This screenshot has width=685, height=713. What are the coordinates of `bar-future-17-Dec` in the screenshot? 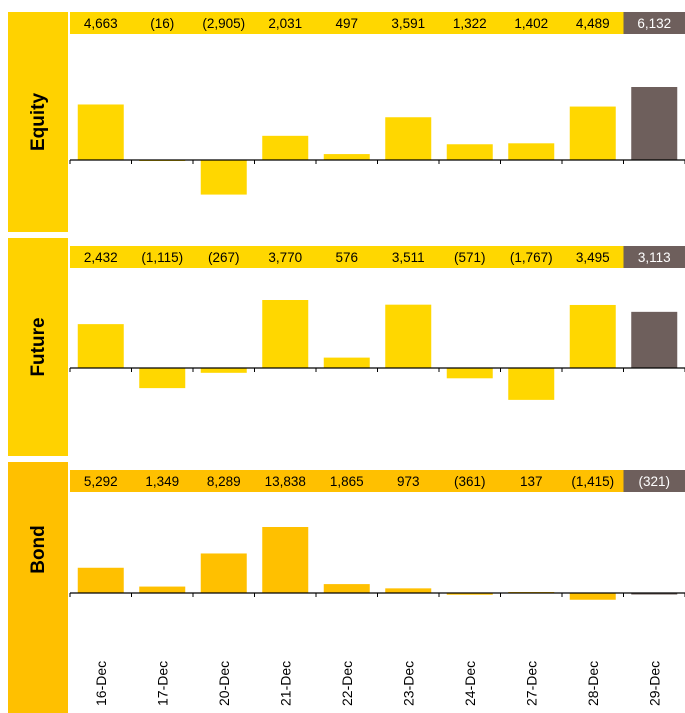 It's located at (162, 378).